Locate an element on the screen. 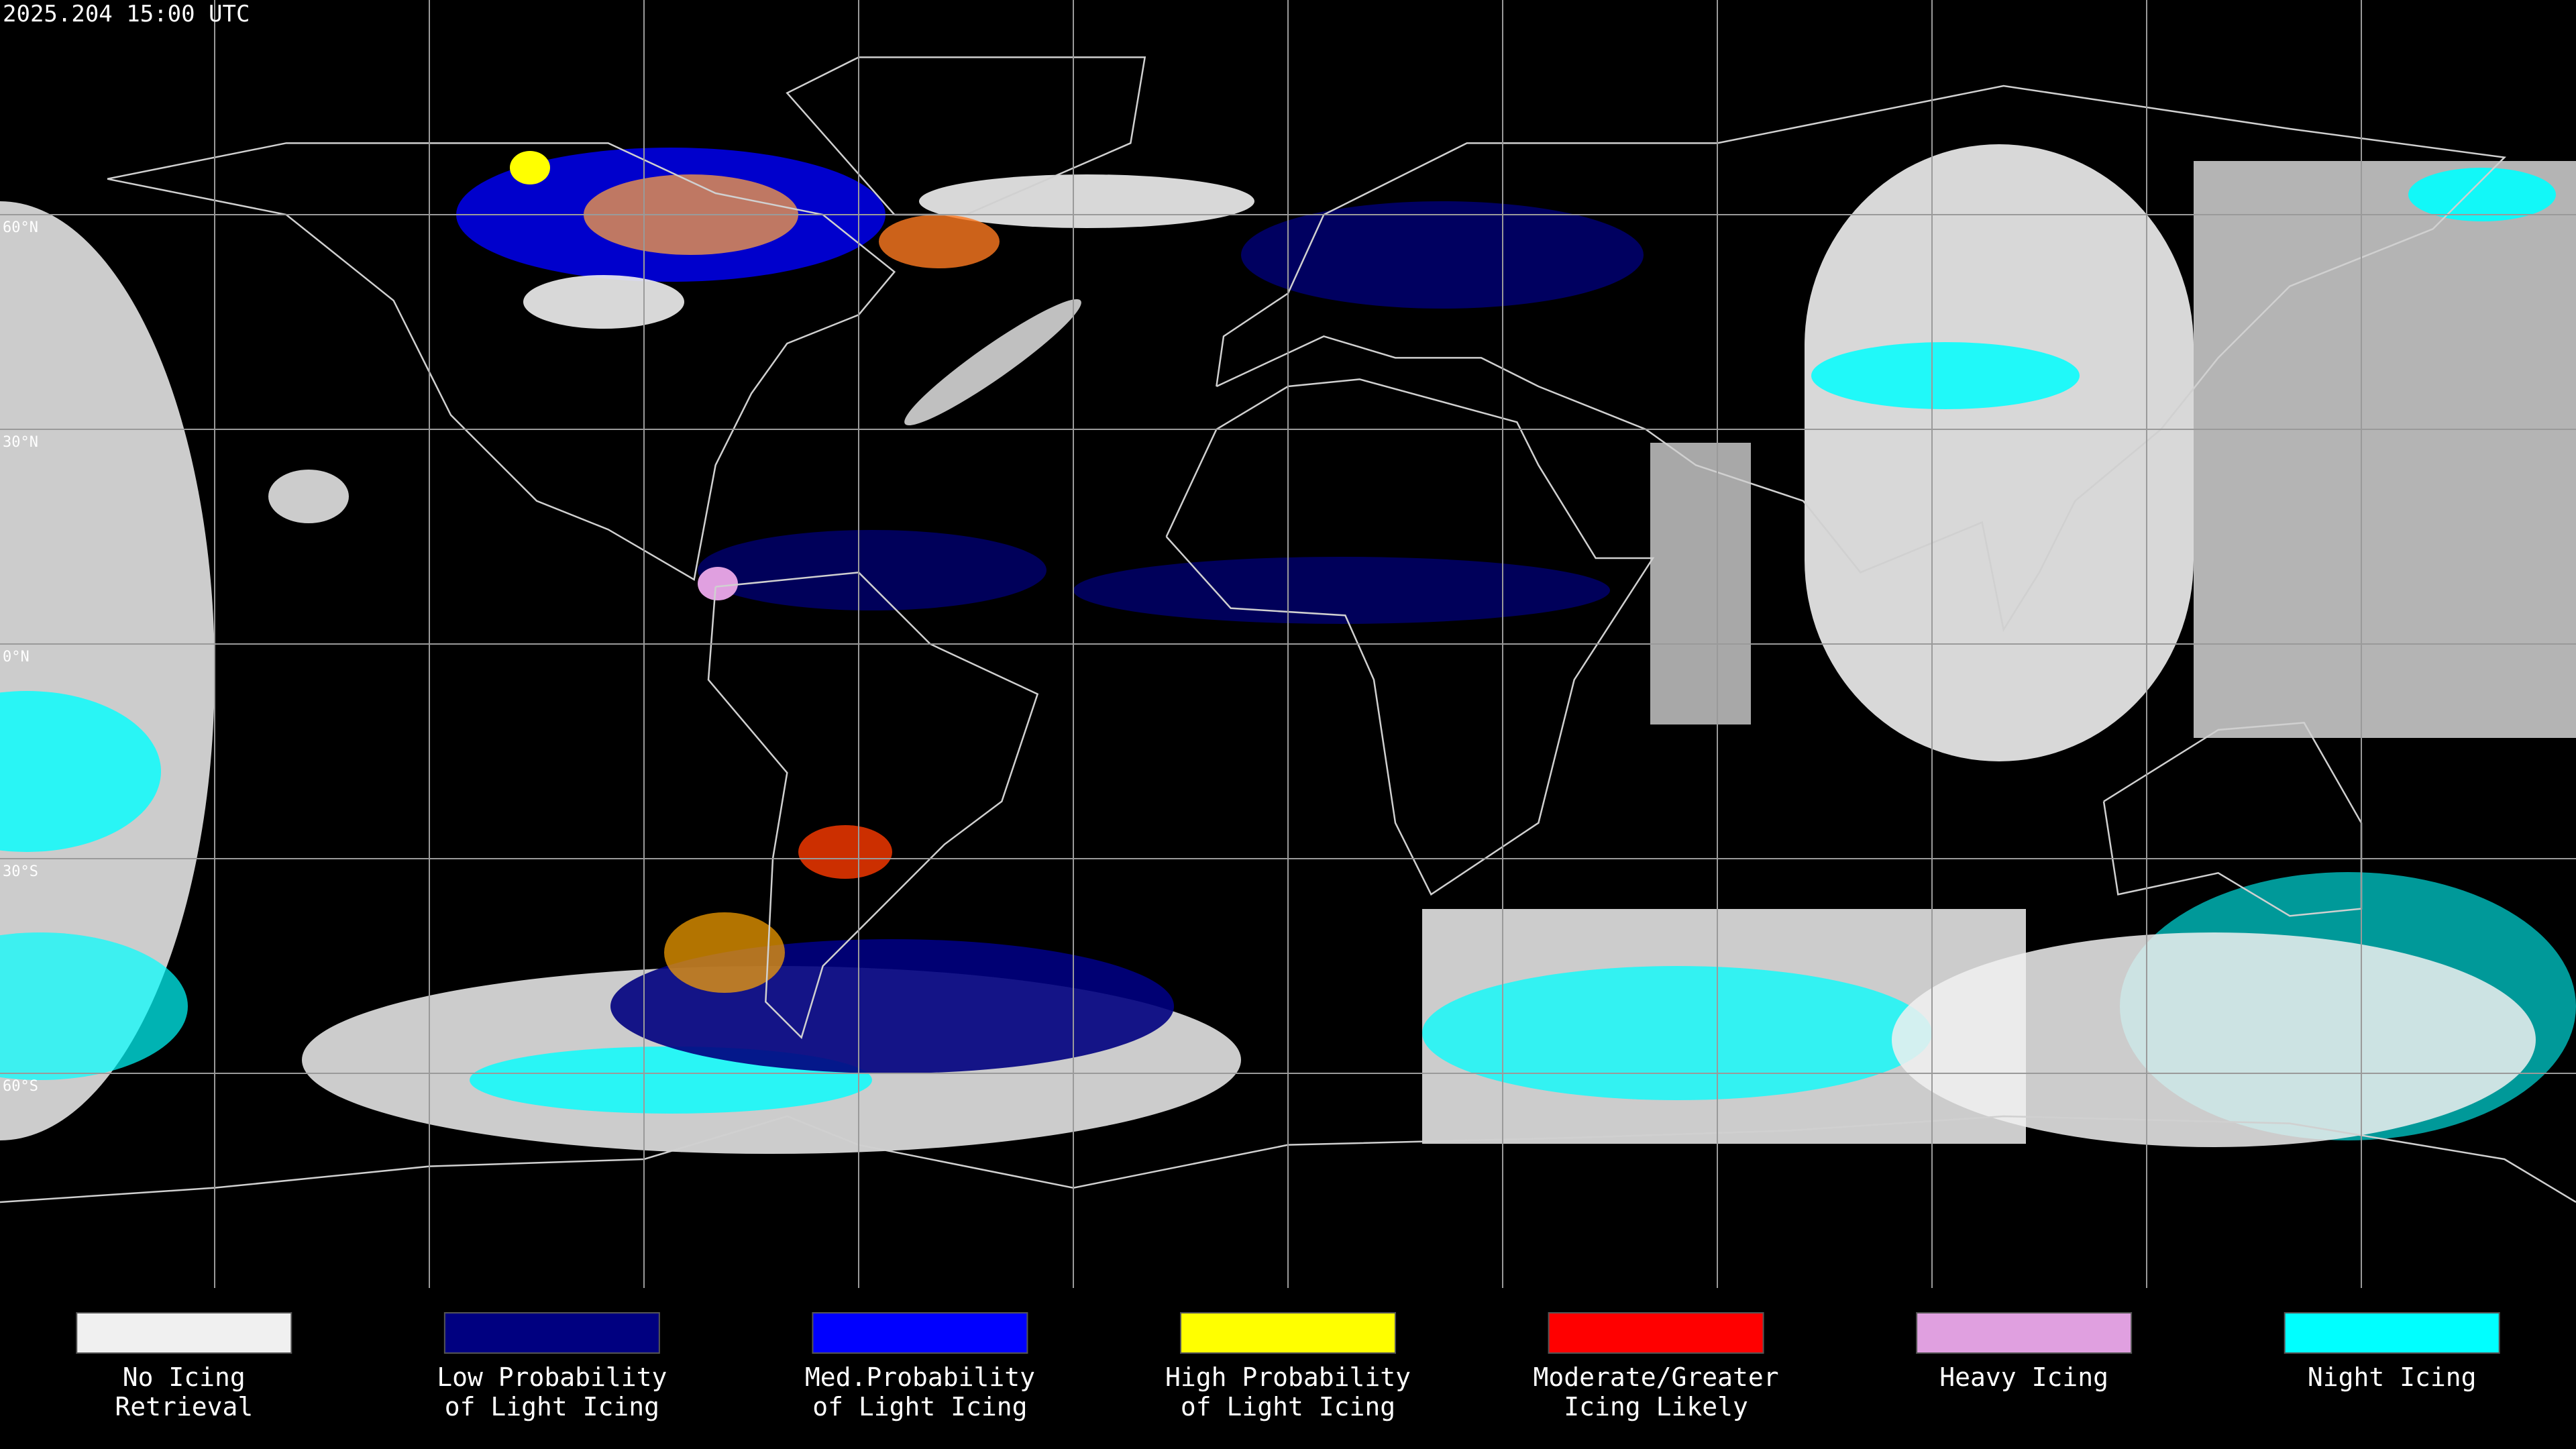 The height and width of the screenshot is (1449, 2576). latitude-labels: 60°N 30°N 0°N 30°S 60°S is located at coordinates (20, 657).